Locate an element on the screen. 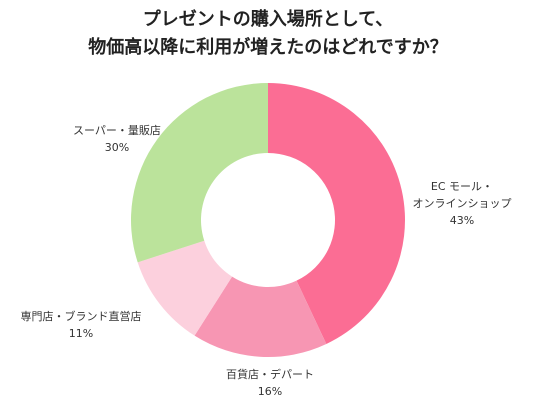 Image resolution: width=536 pixels, height=402 pixels. donut-slice-supermarket is located at coordinates (199, 173).